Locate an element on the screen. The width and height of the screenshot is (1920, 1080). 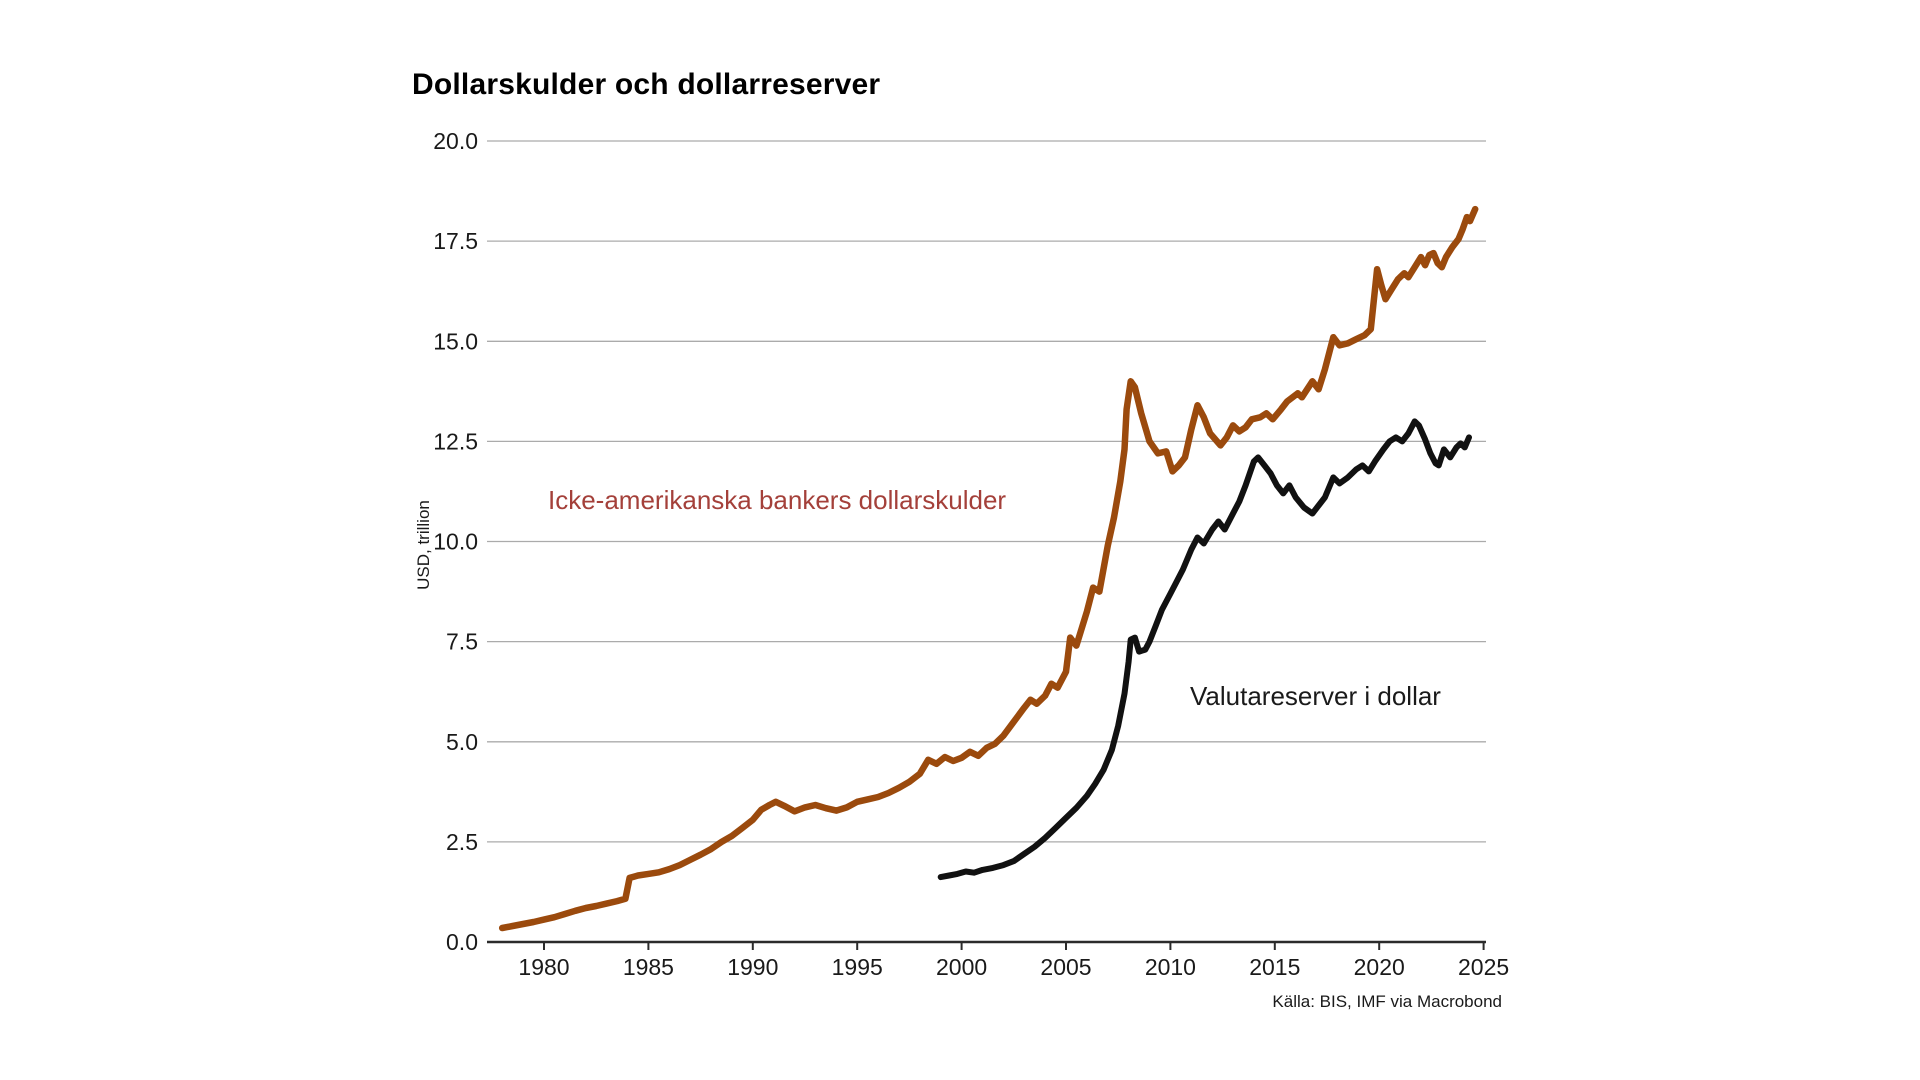
y-tick-label: 17.5 is located at coordinates (455, 241).